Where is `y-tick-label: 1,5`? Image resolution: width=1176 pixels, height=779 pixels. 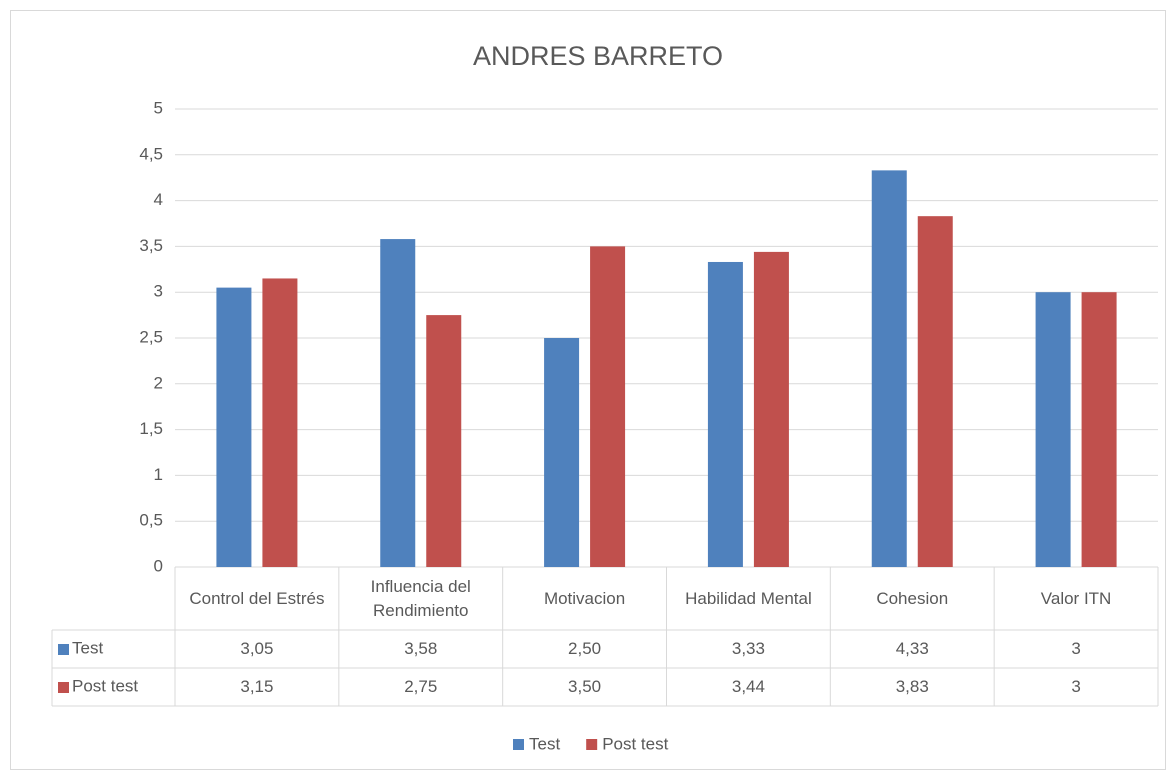
y-tick-label: 1,5 is located at coordinates (151, 428).